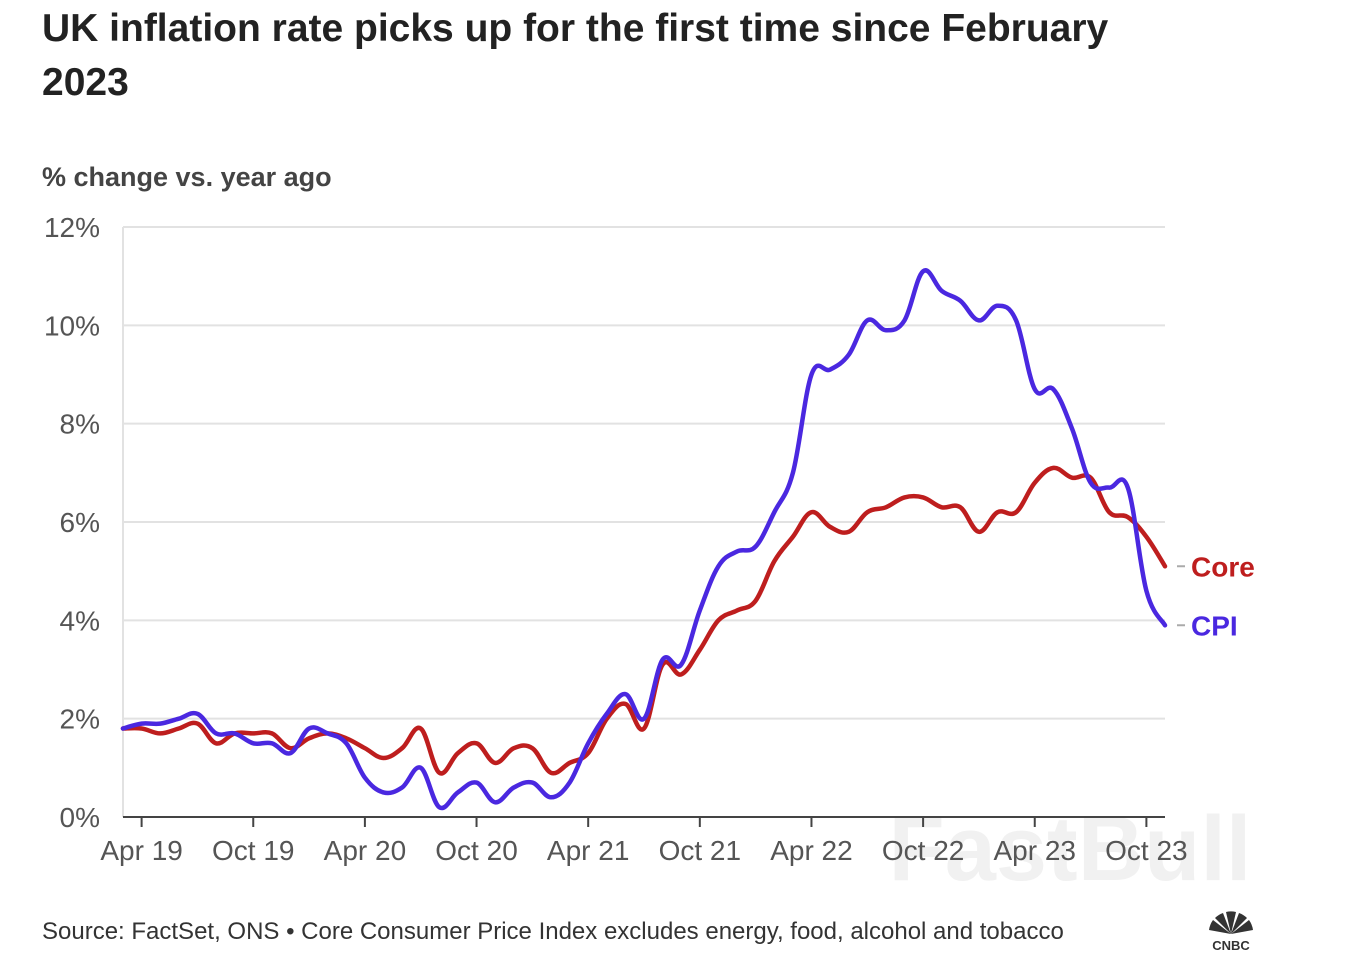  I want to click on x-tick-label: Oct 20, so click(476, 850).